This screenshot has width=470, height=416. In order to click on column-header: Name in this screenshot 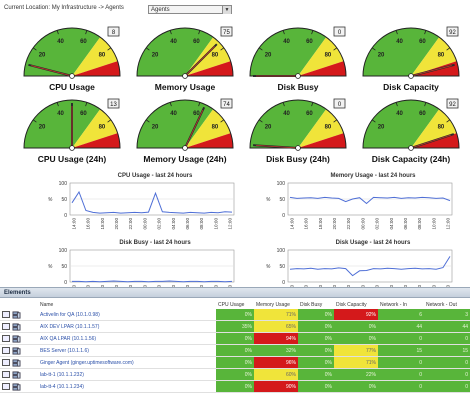, I will do `click(47, 304)`.